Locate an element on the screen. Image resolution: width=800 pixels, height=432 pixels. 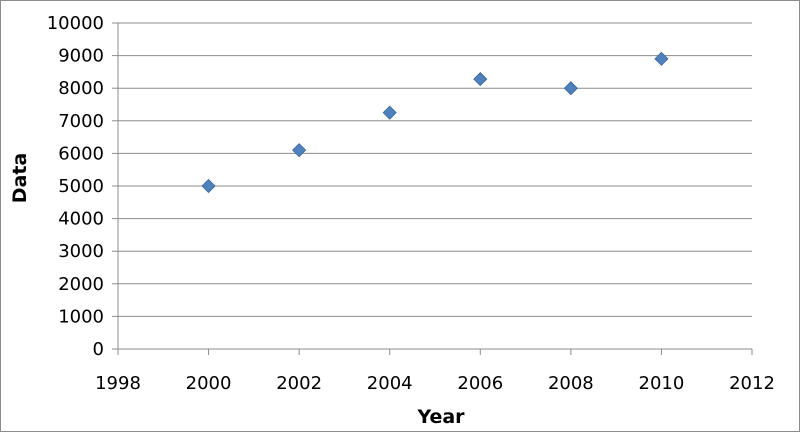
x-tick-label-3: 2004 is located at coordinates (390, 383).